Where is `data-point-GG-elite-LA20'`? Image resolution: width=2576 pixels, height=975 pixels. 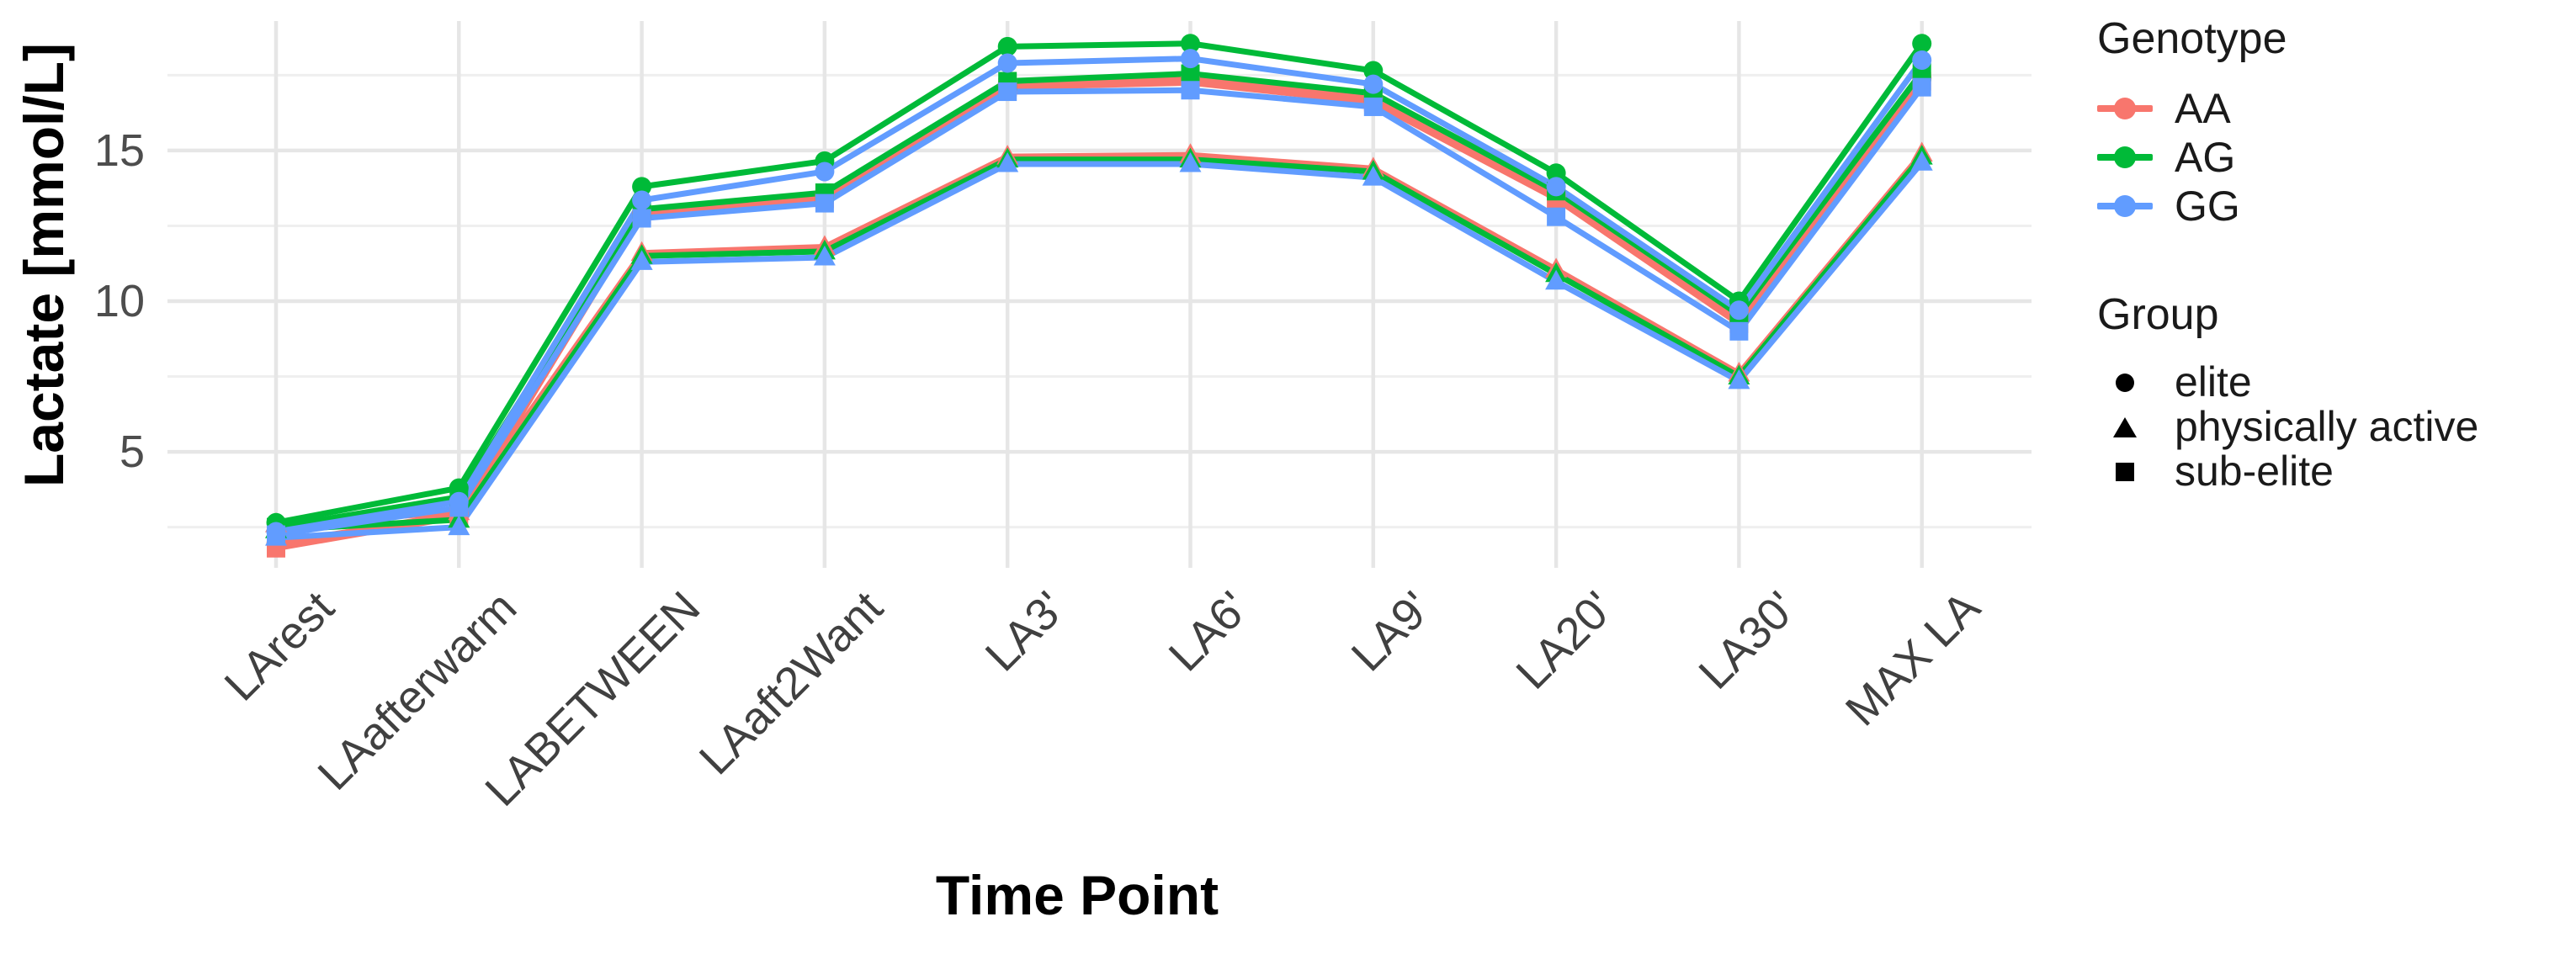
data-point-GG-elite-LA20' is located at coordinates (1556, 187).